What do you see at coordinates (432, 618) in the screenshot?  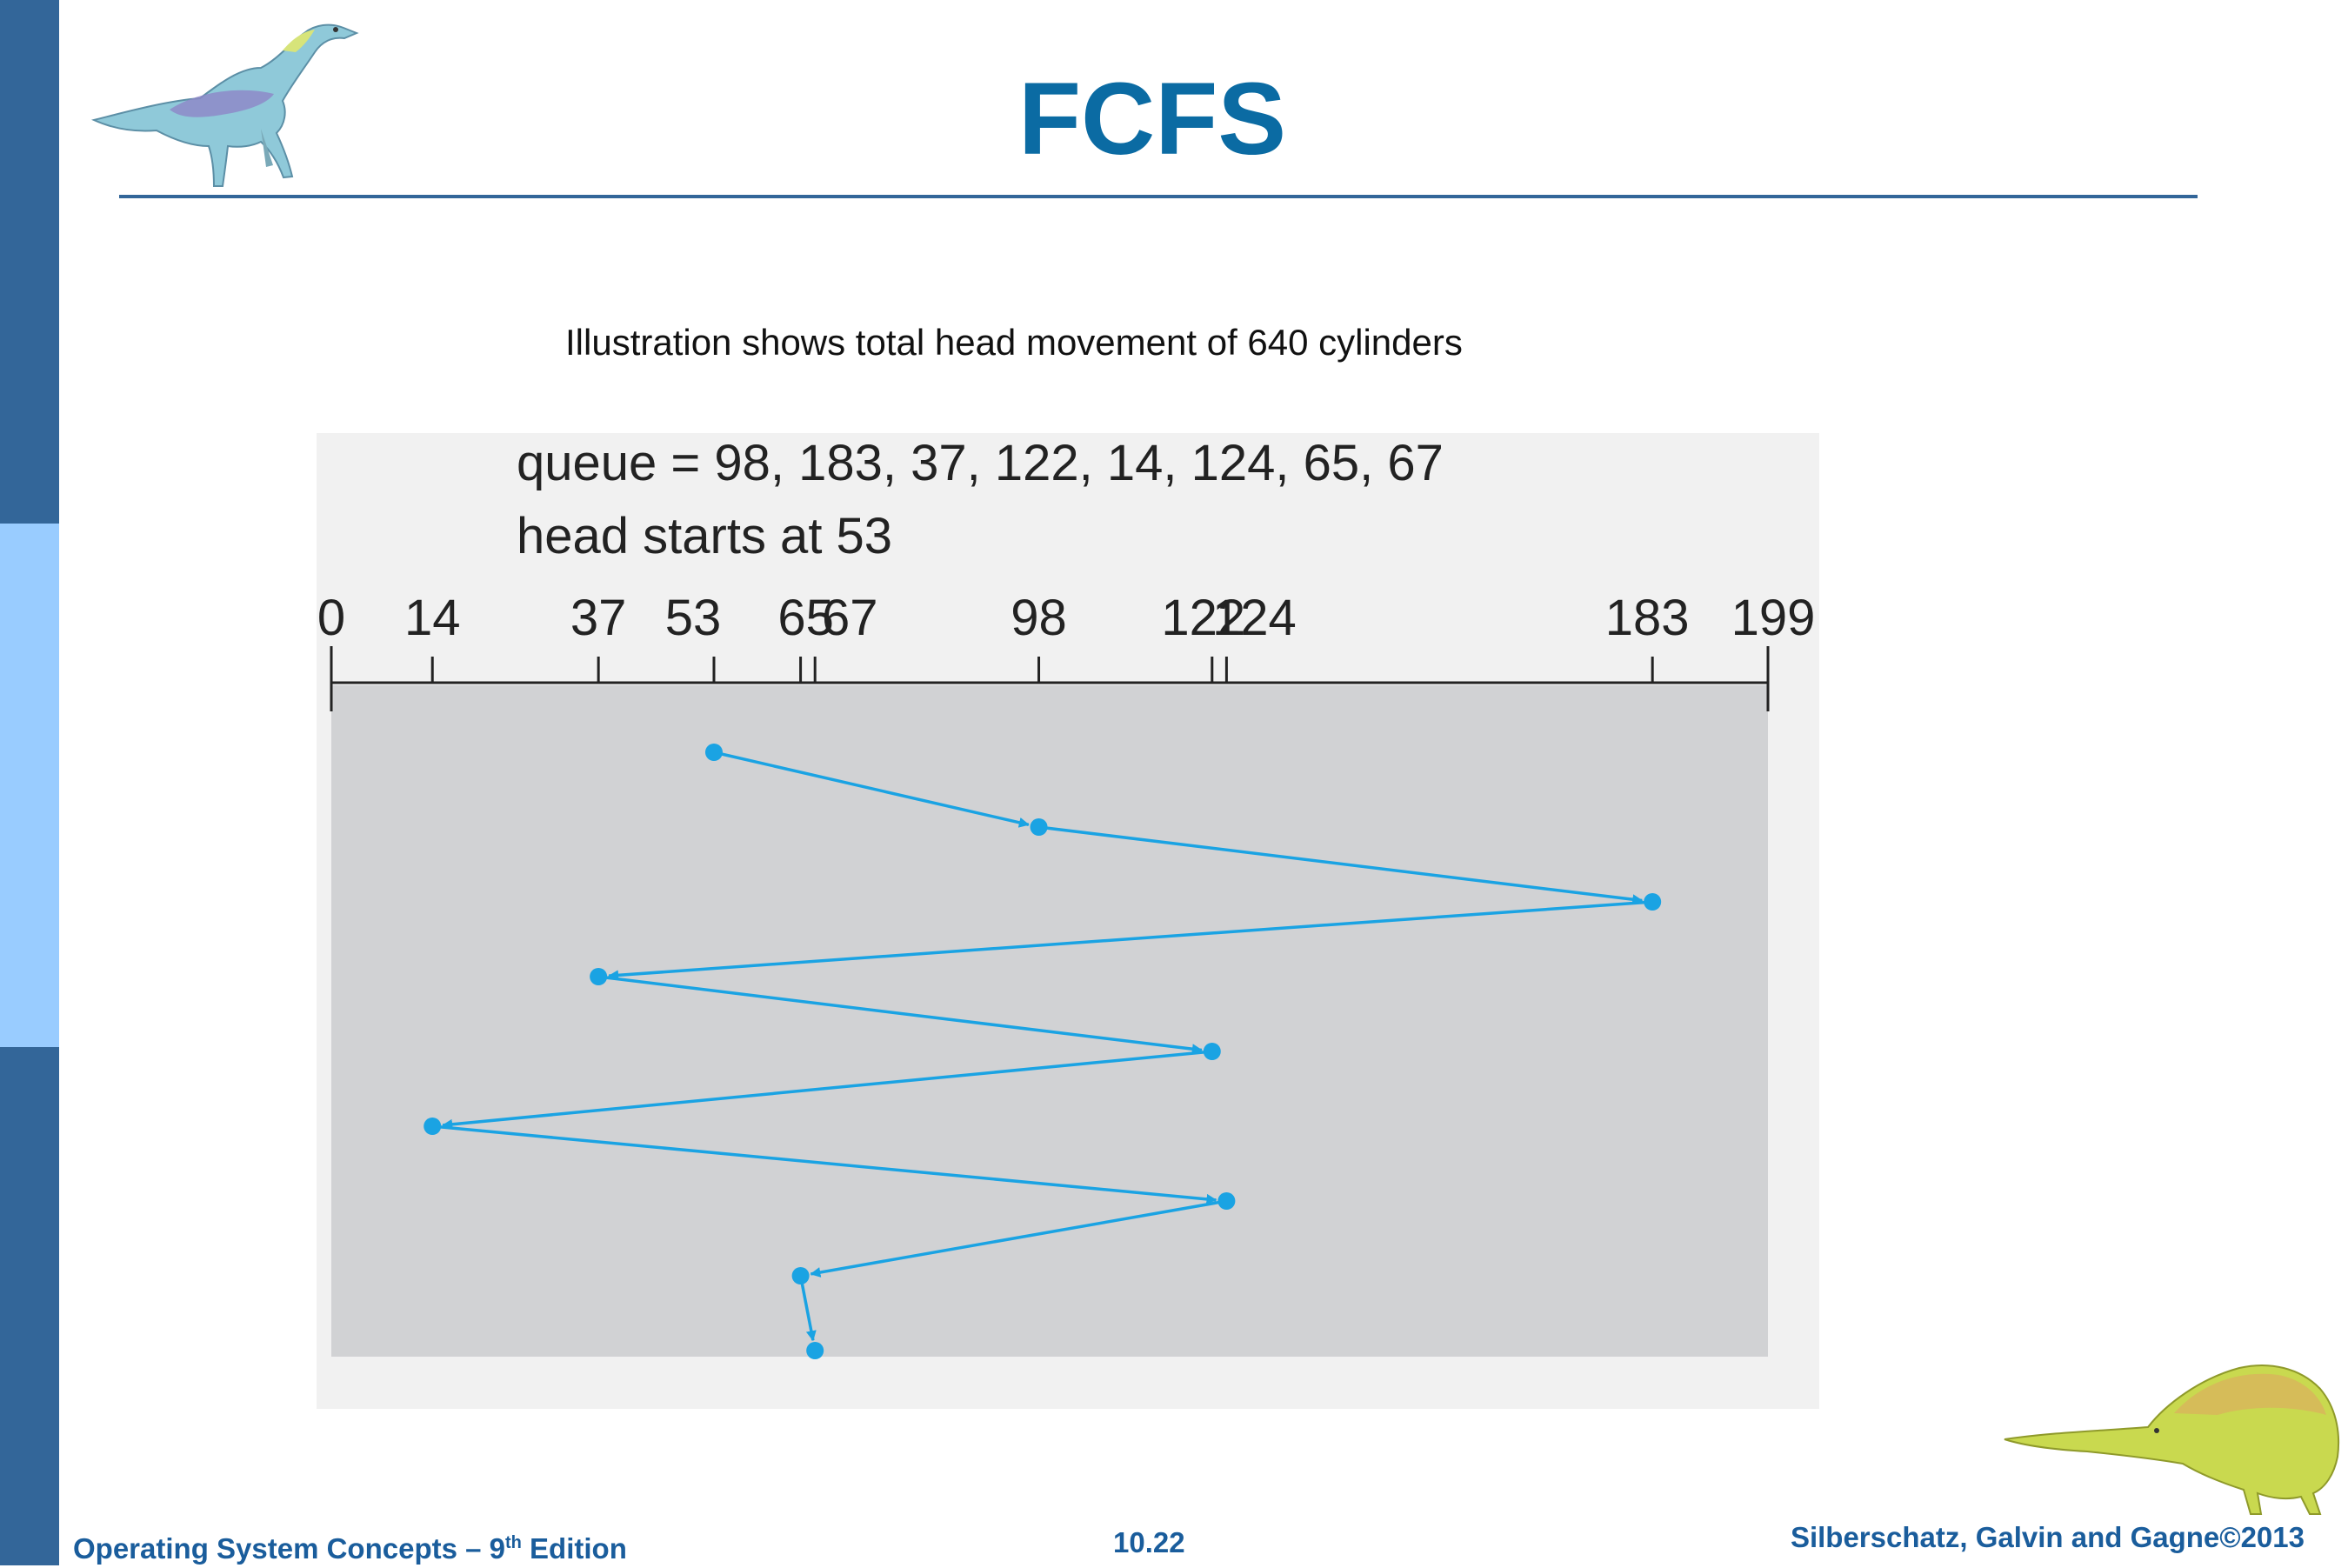 I see `tick-label-14: 14` at bounding box center [432, 618].